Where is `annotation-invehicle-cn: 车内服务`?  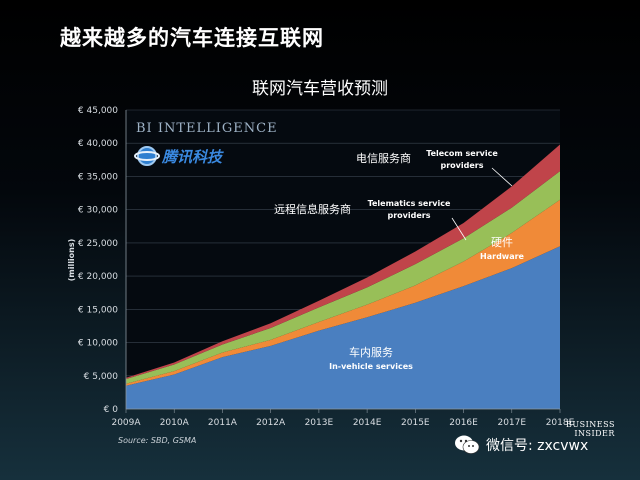
annotation-invehicle-cn: 车内服务 is located at coordinates (371, 352).